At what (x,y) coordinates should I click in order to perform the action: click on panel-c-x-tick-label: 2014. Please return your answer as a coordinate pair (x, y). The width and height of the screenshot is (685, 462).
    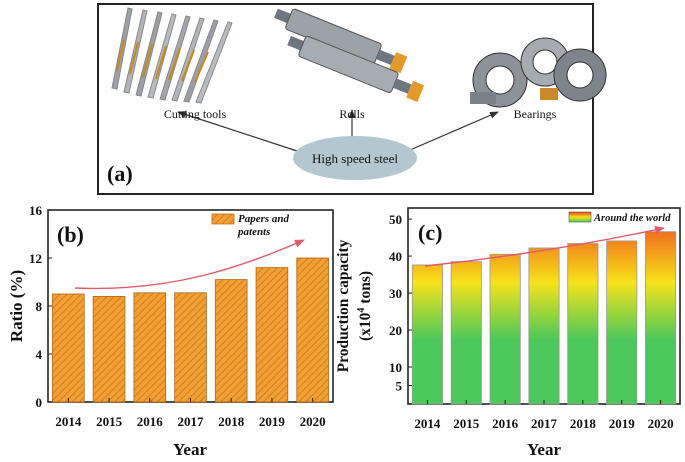
    Looking at the image, I should click on (427, 423).